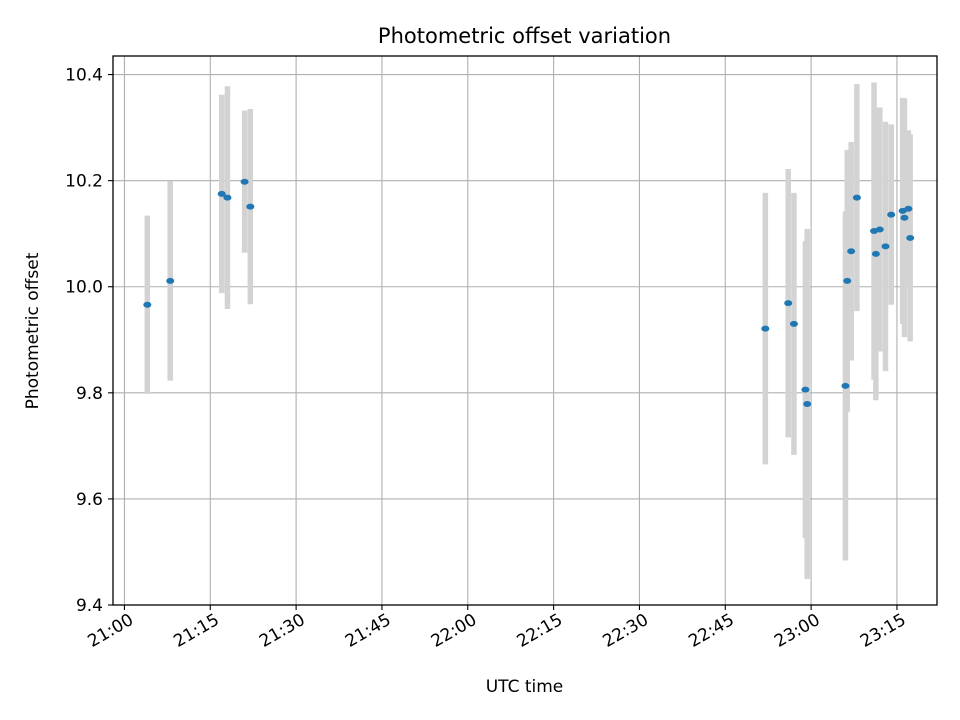 The width and height of the screenshot is (960, 720). I want to click on y-axis-ticks: 9.4 9.6 9.8 10.0 10.2 10.4, so click(89, 341).